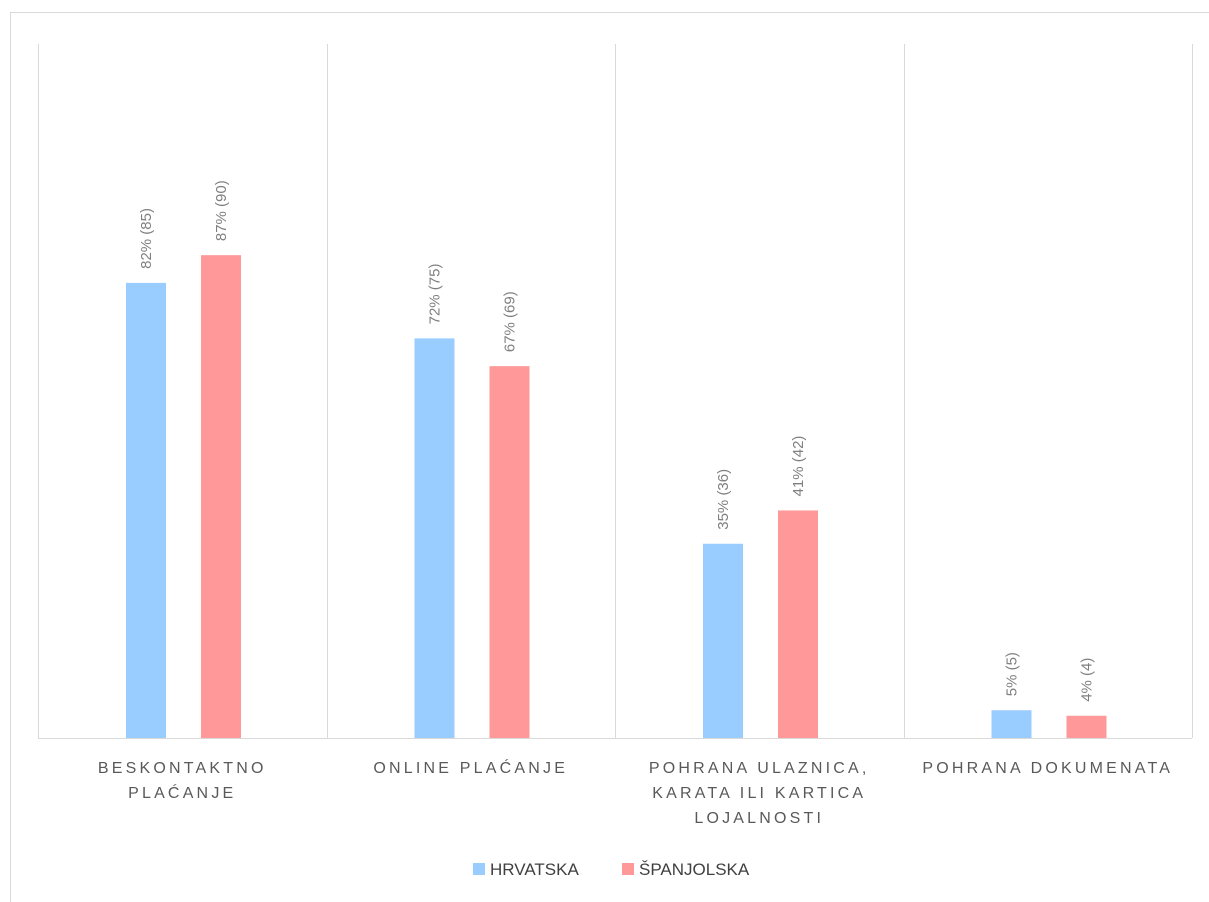 The image size is (1209, 902). What do you see at coordinates (534, 869) in the screenshot?
I see `legend-label: HRVATSKA` at bounding box center [534, 869].